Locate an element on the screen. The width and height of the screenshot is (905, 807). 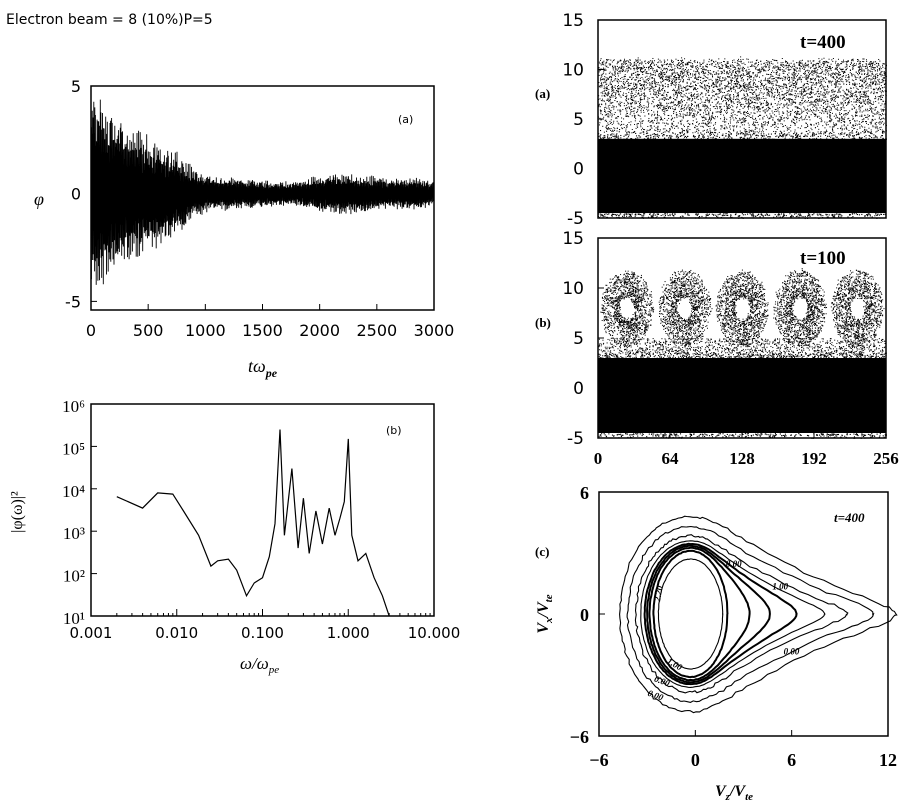
phi-time-xlabel: tωpe is located at coordinates (263, 368).